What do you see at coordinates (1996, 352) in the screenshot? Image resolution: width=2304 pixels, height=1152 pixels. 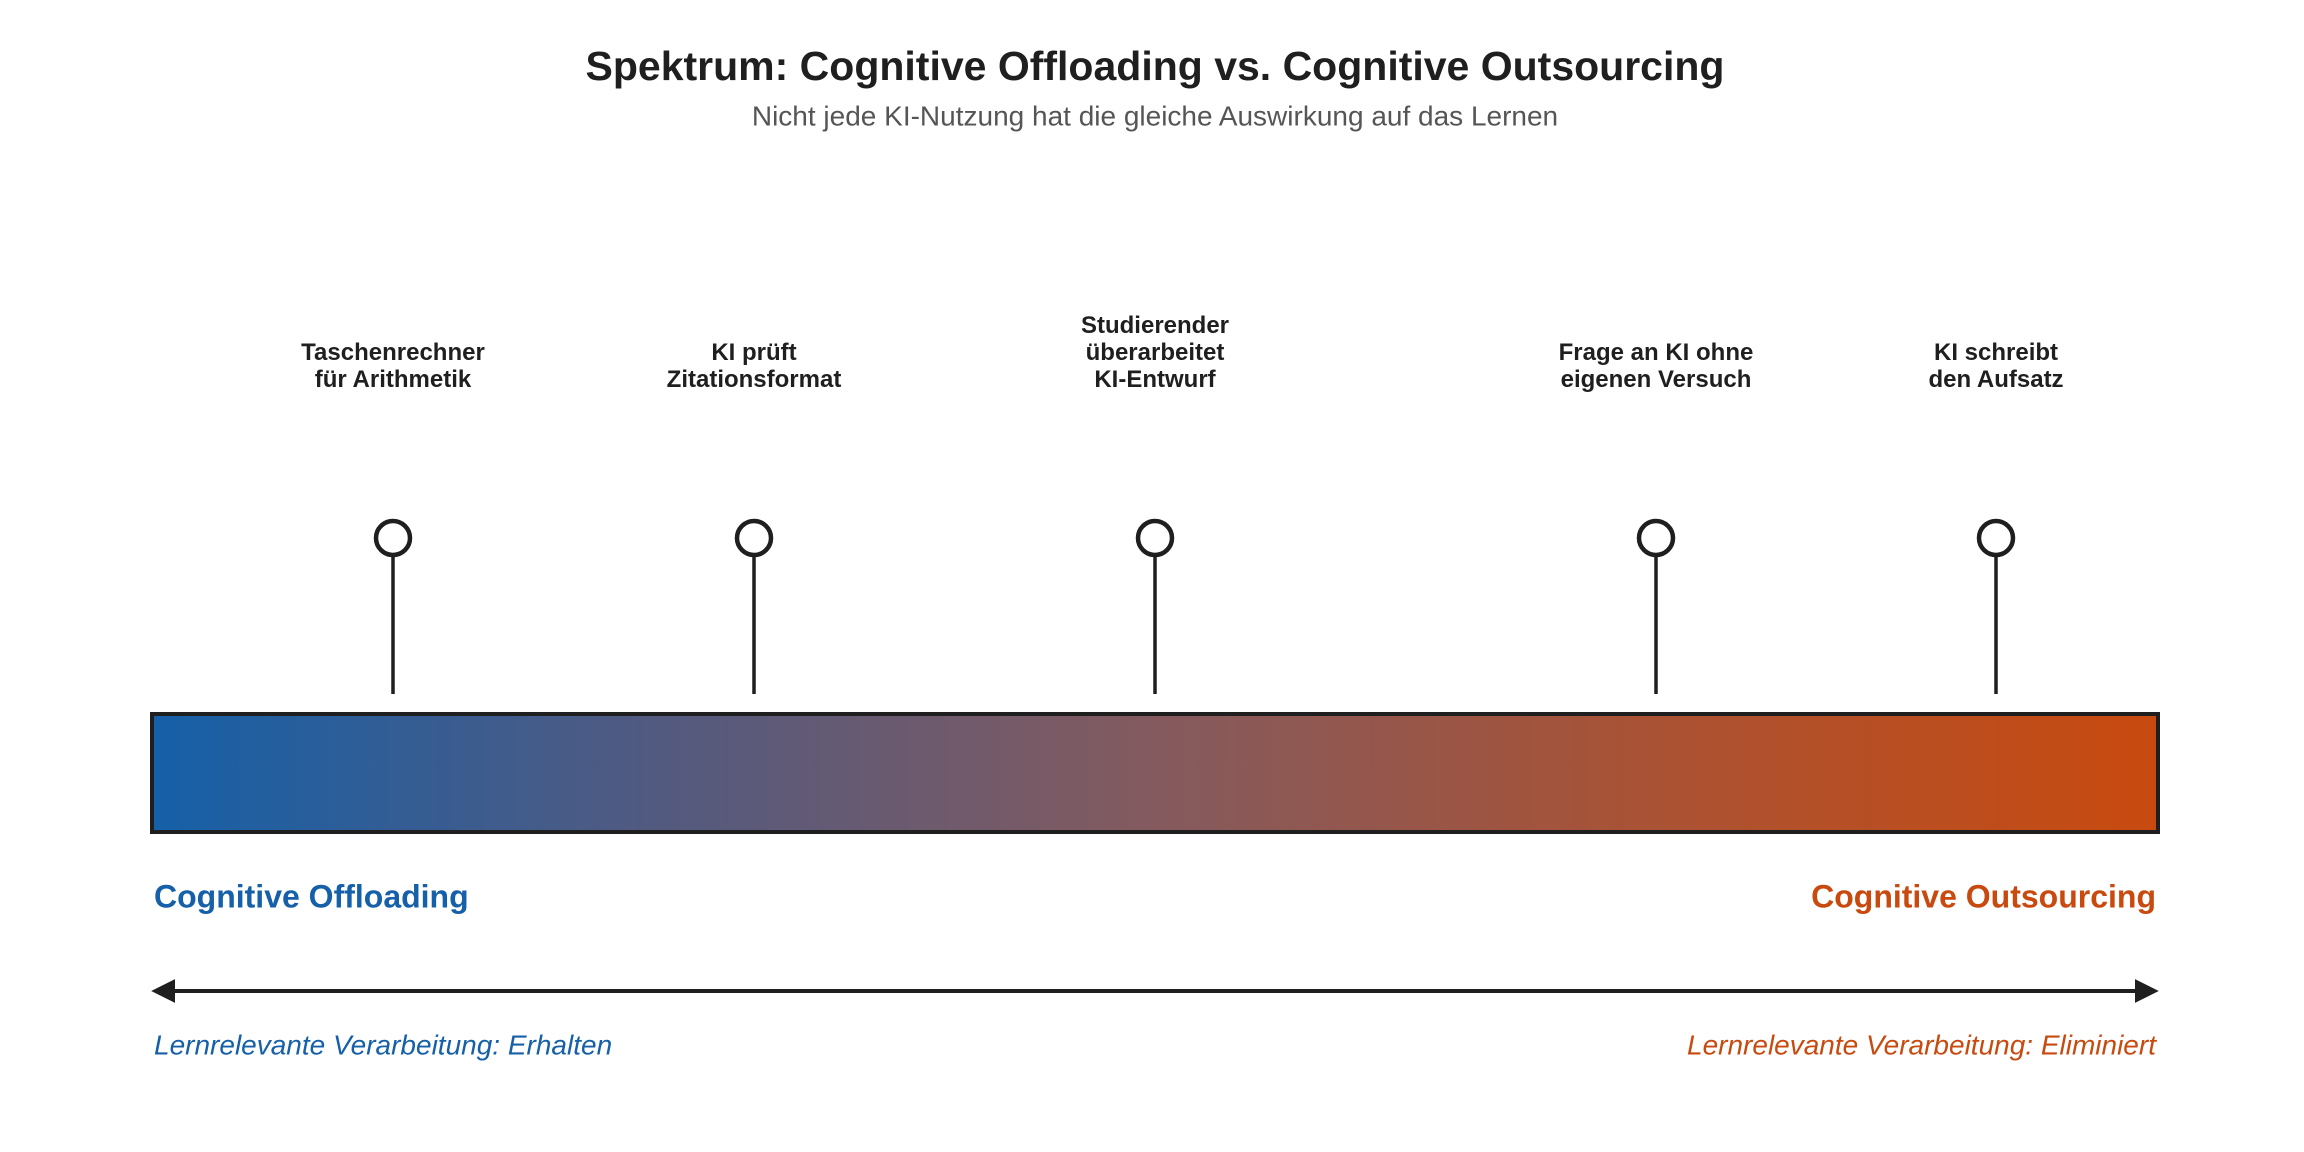 I see `marker-label-line: KI schreibt` at bounding box center [1996, 352].